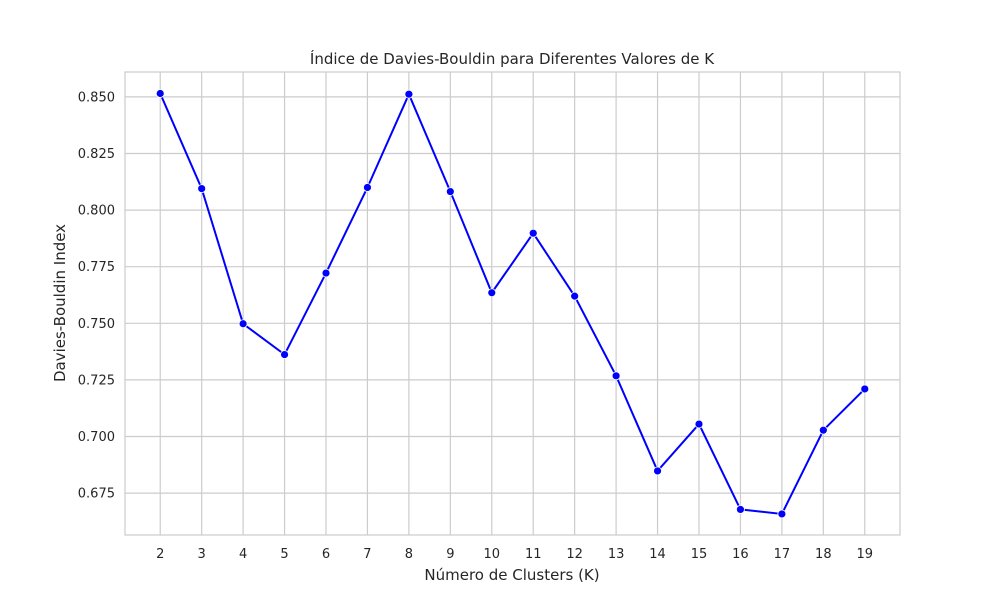 The height and width of the screenshot is (600, 1000). What do you see at coordinates (782, 554) in the screenshot?
I see `x-tick-label: 17` at bounding box center [782, 554].